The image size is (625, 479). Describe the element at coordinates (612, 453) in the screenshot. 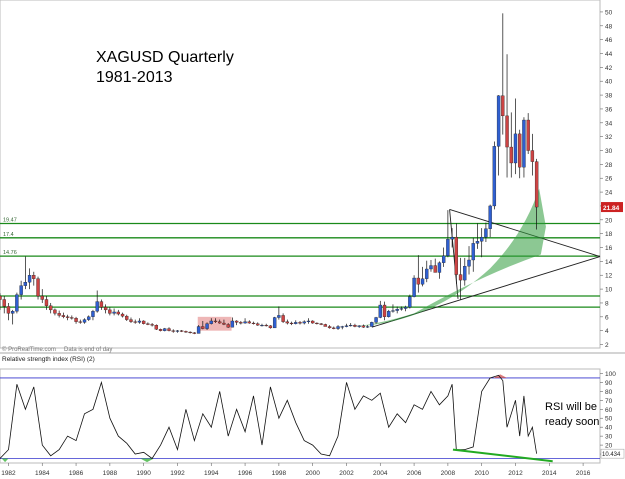

I see `rsi-value-box` at that location.